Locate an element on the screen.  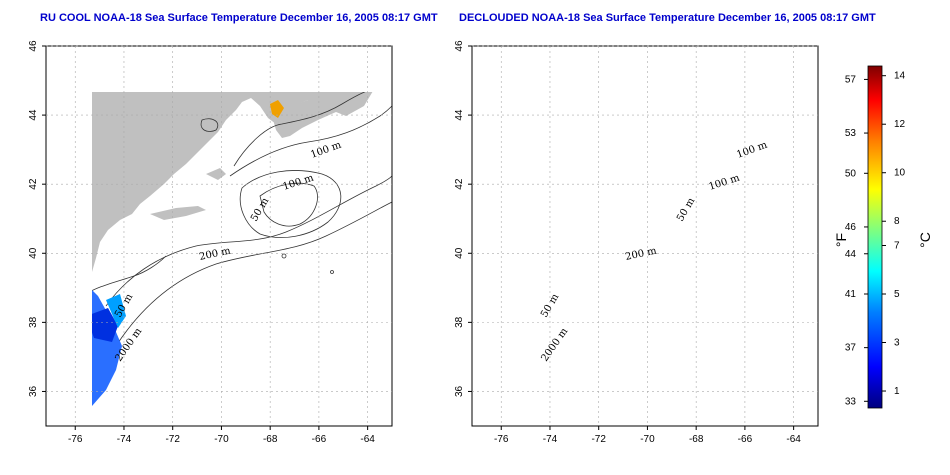
cb-c-tick-label: 1 is located at coordinates (897, 391).